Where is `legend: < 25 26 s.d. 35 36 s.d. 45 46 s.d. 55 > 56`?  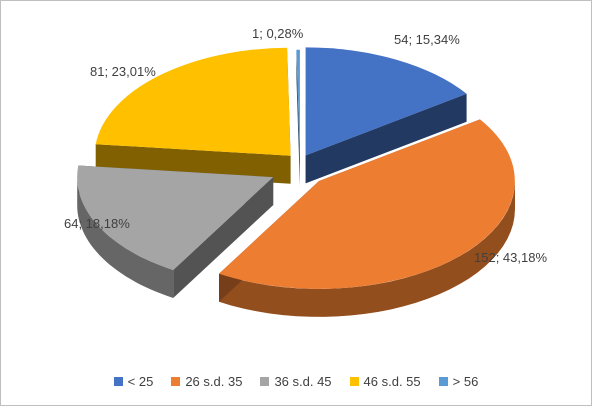 legend: < 25 26 s.d. 35 36 s.d. 45 46 s.d. 55 > 56 is located at coordinates (296, 381).